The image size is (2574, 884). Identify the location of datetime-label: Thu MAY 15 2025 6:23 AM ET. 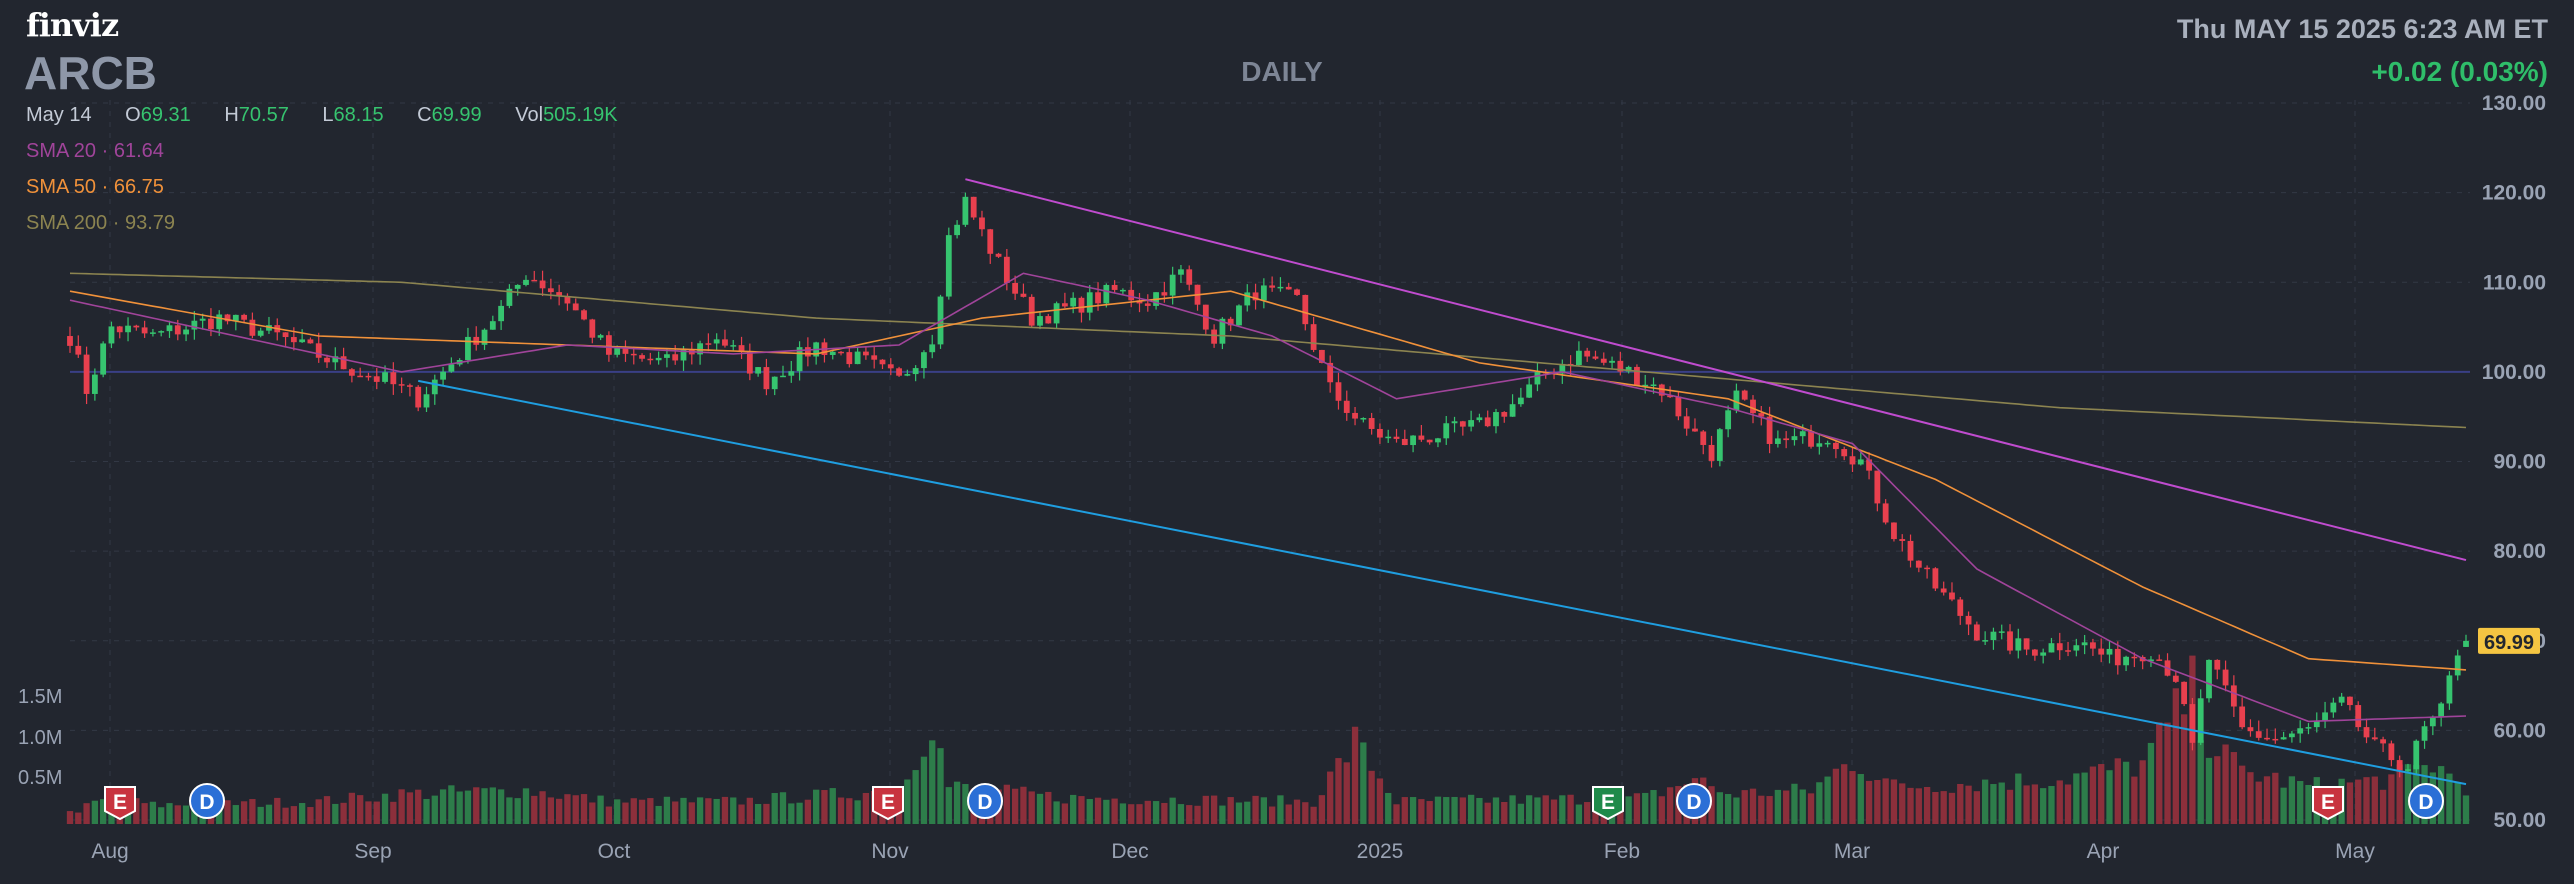
(2362, 29).